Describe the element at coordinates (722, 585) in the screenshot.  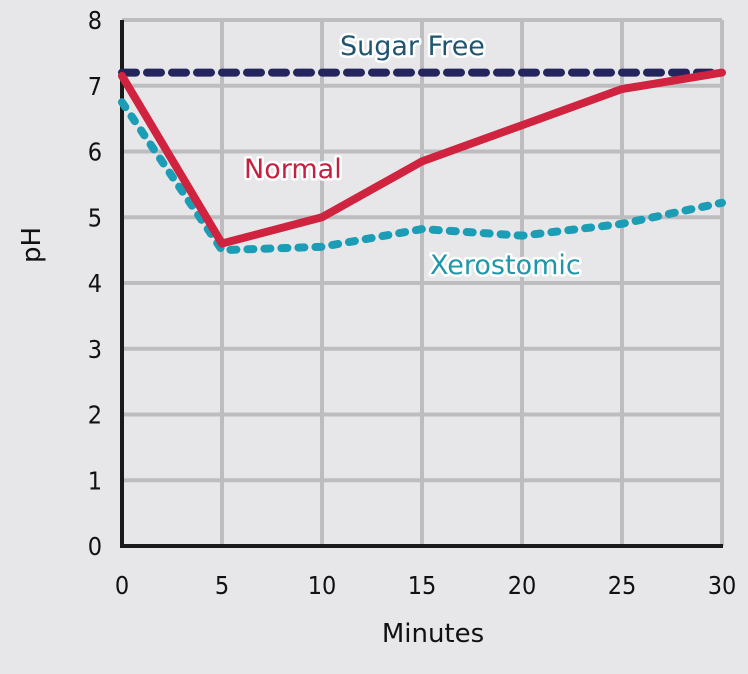
I see `x-tick-label: 30` at that location.